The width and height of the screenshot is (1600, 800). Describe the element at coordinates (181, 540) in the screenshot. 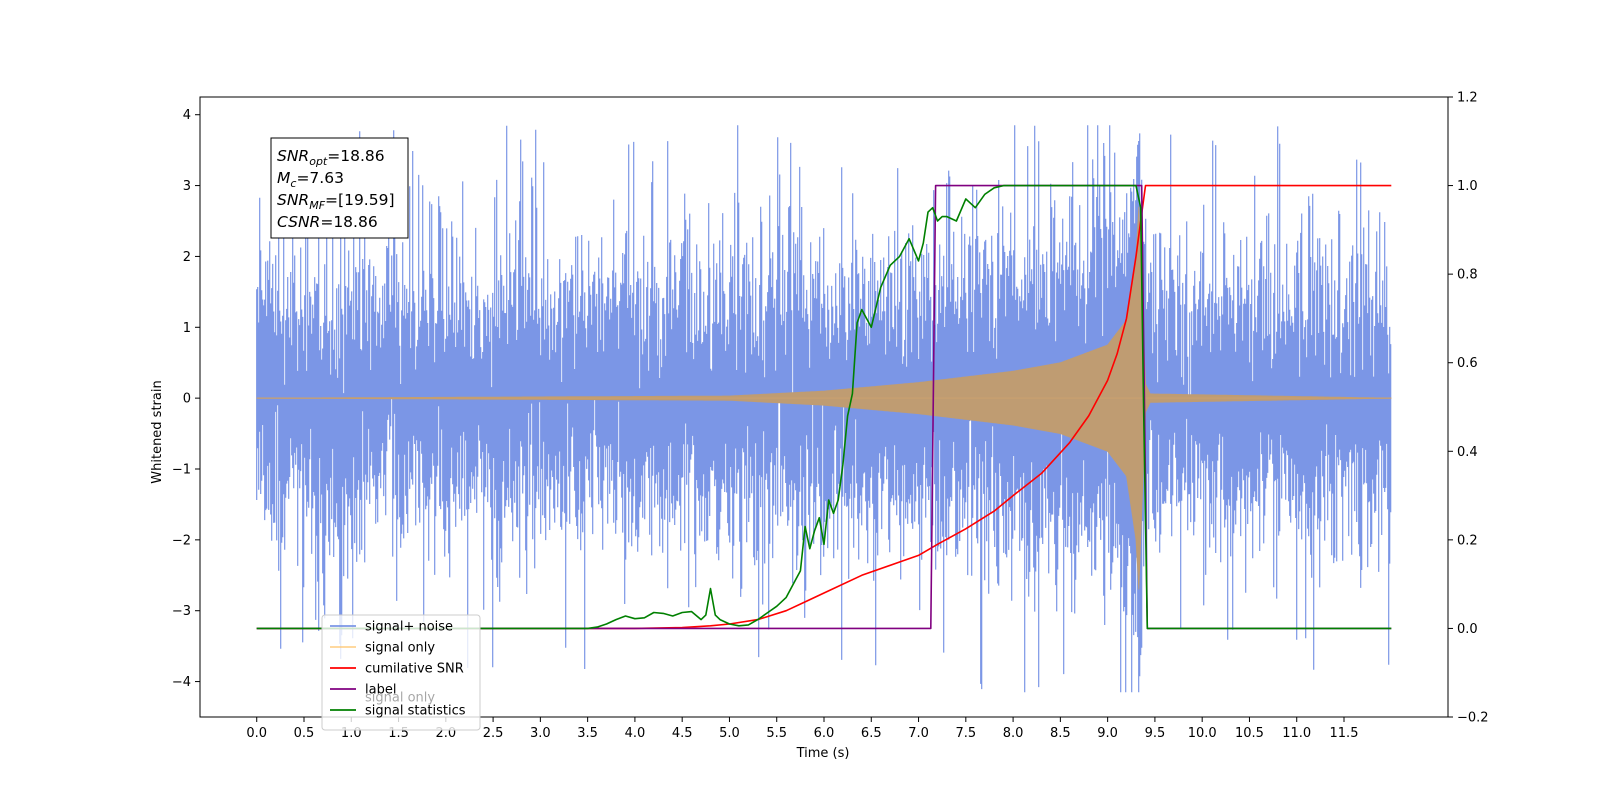

I see `y-tick-label: −2` at that location.